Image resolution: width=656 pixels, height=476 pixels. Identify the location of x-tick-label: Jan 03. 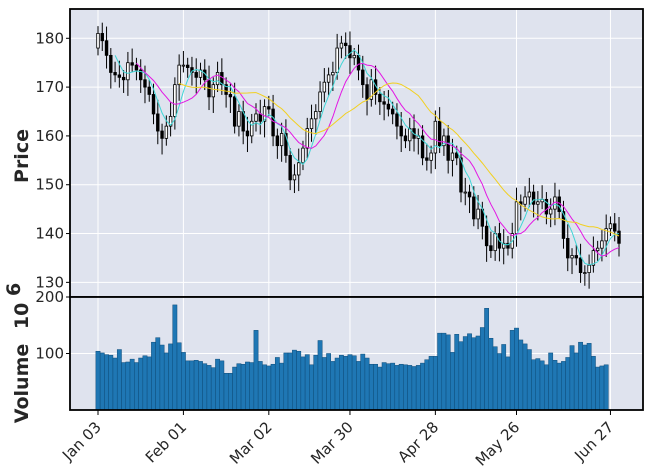
(81, 441).